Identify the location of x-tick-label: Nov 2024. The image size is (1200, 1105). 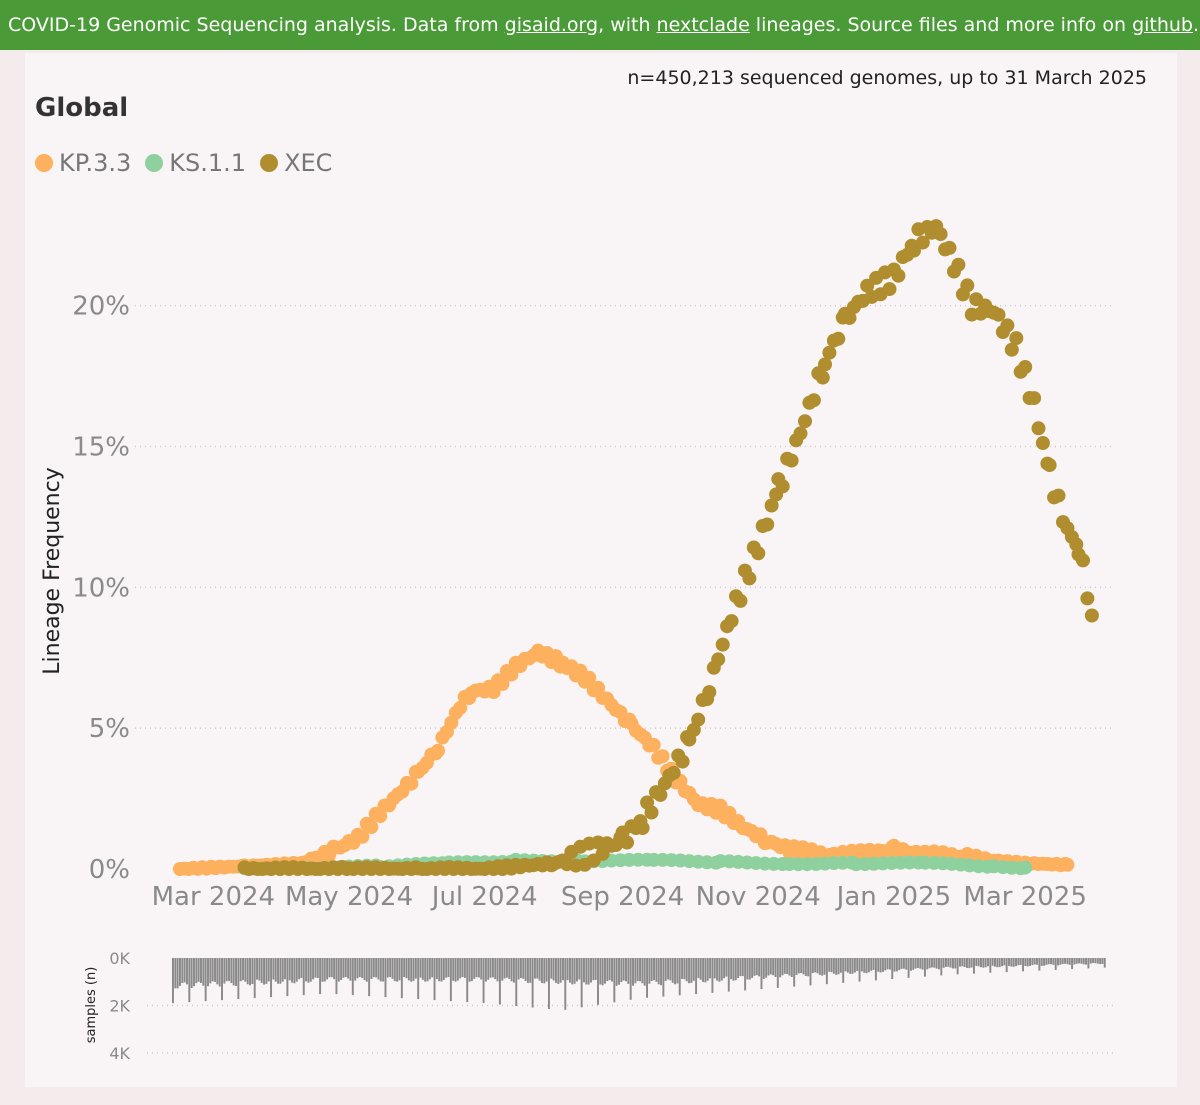
(758, 897).